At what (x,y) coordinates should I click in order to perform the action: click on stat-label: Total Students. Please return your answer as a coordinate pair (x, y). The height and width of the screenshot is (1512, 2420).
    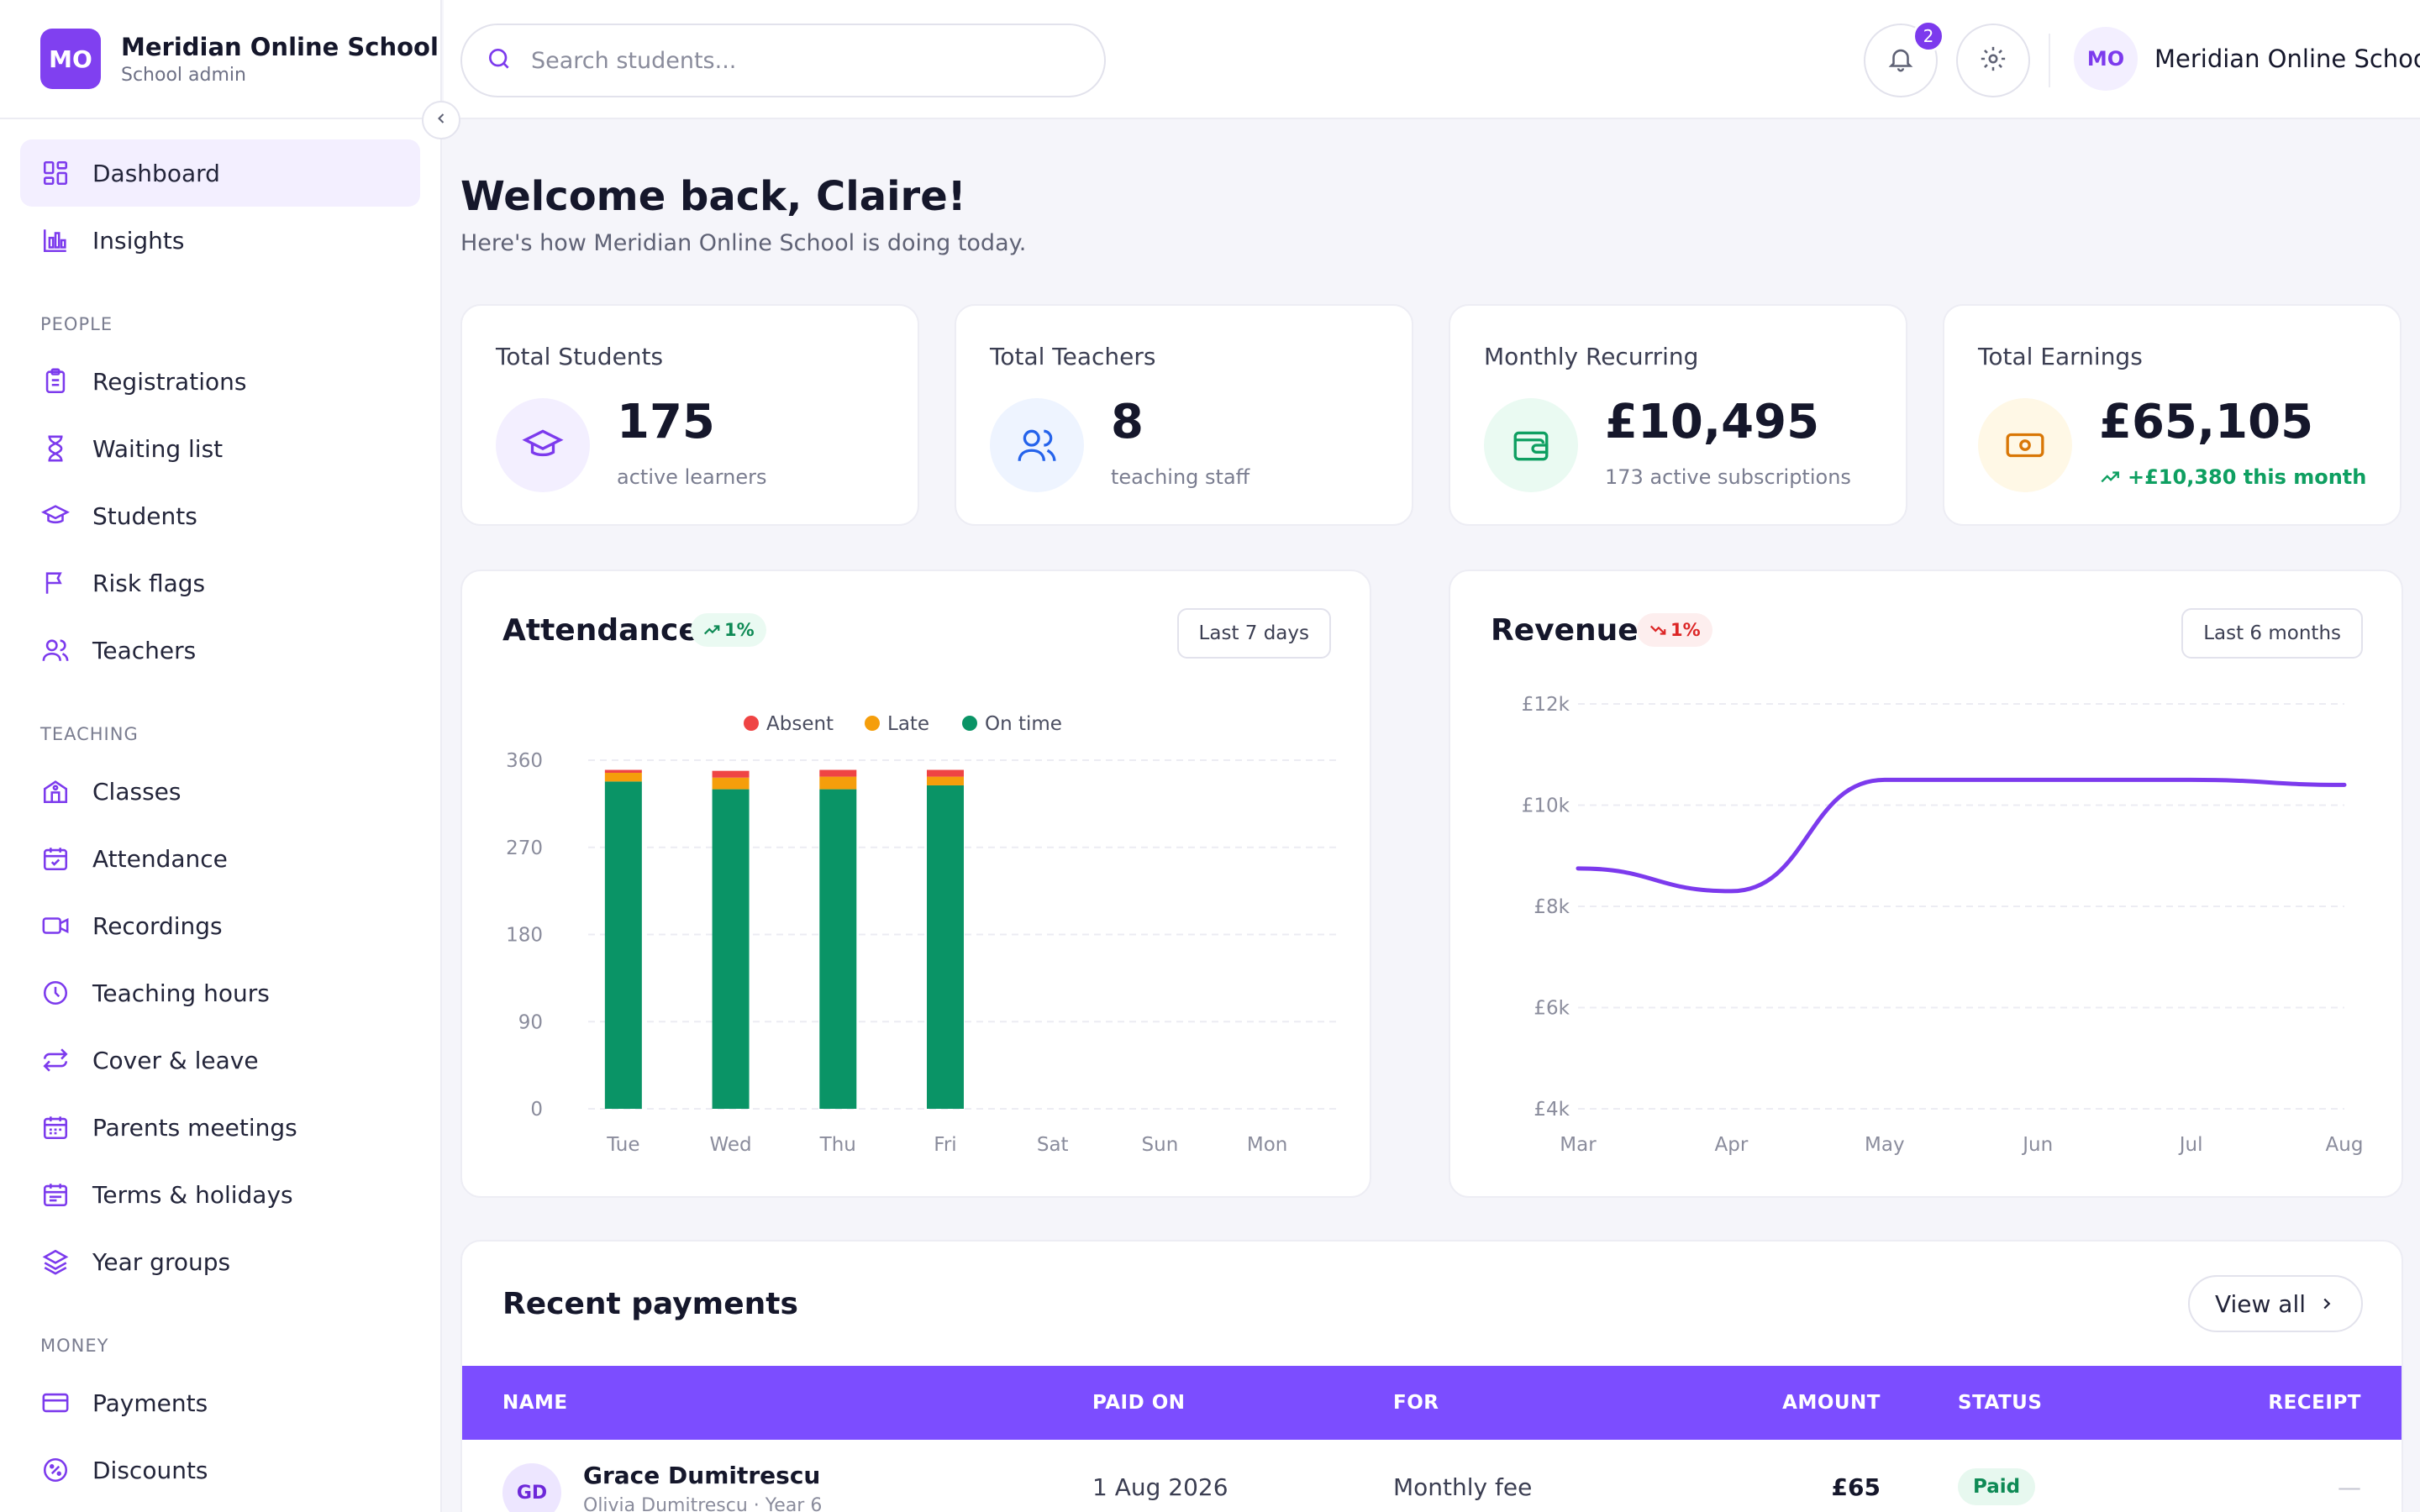
    Looking at the image, I should click on (580, 356).